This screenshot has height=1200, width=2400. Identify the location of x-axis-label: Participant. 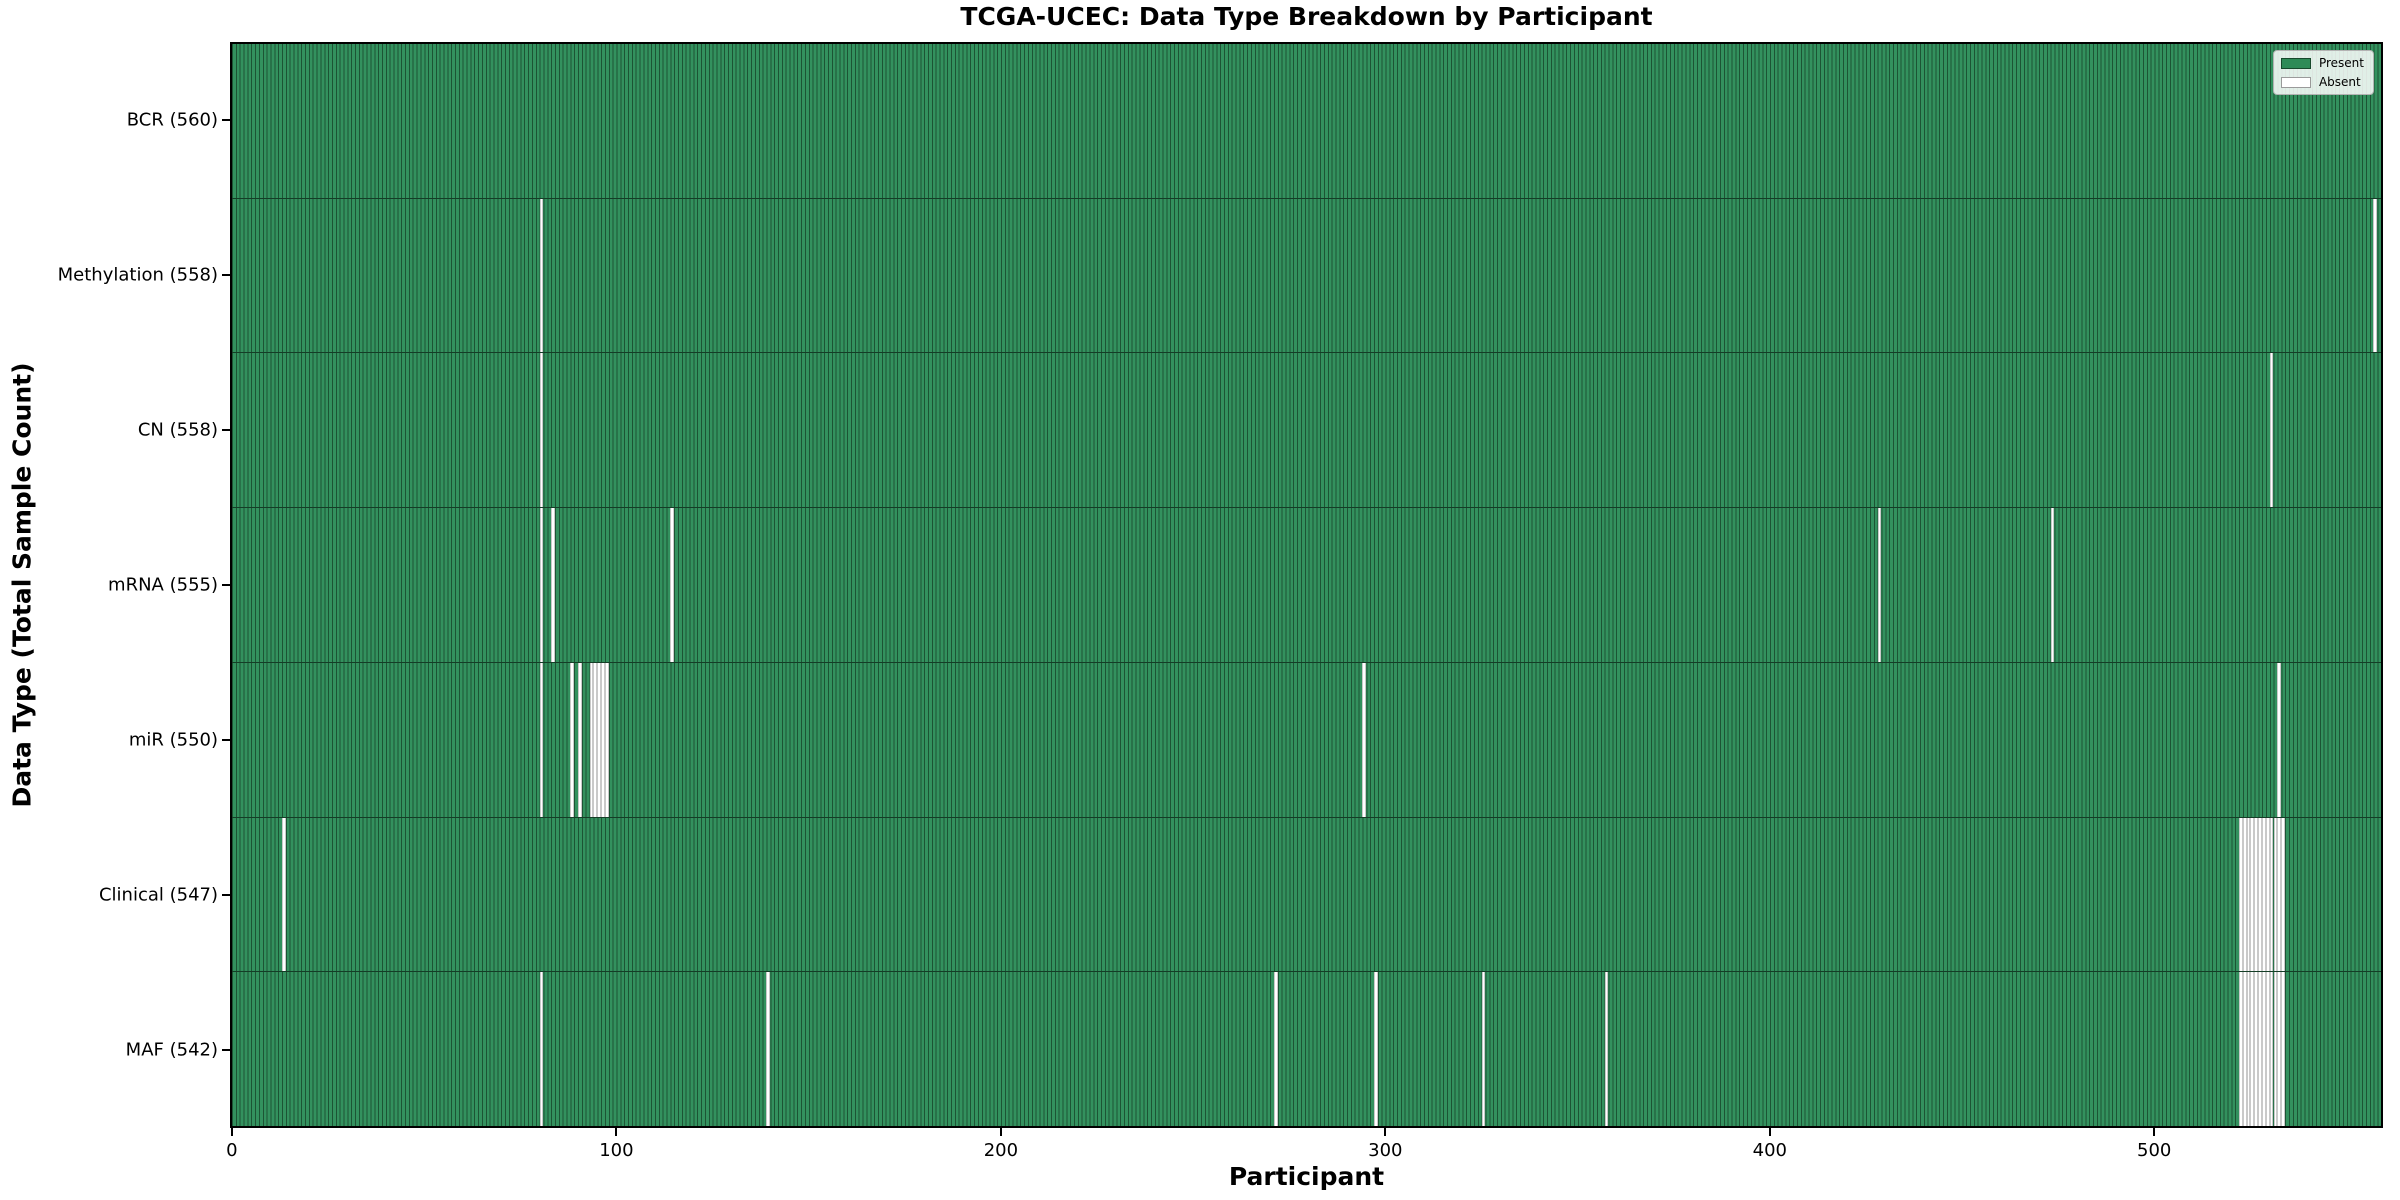
(1306, 1176).